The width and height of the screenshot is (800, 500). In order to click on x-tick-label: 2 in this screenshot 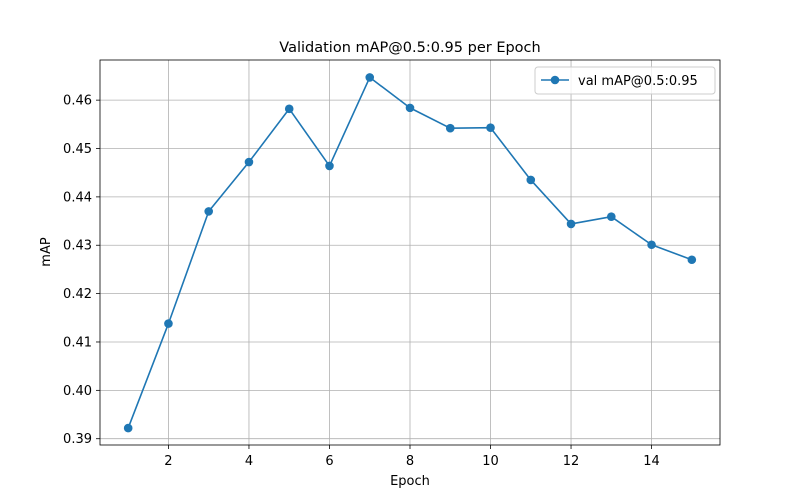, I will do `click(168, 461)`.